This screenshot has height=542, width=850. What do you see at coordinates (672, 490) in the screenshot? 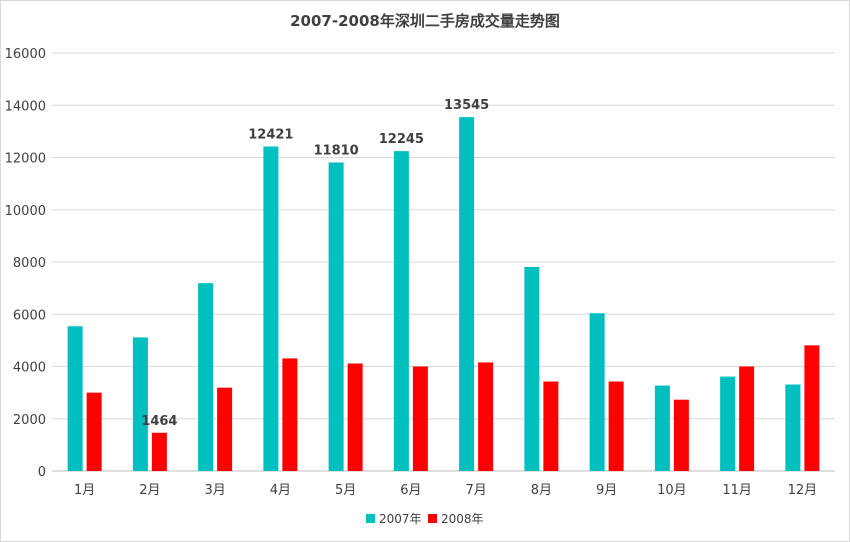
I see `x-tick-label: 10月` at bounding box center [672, 490].